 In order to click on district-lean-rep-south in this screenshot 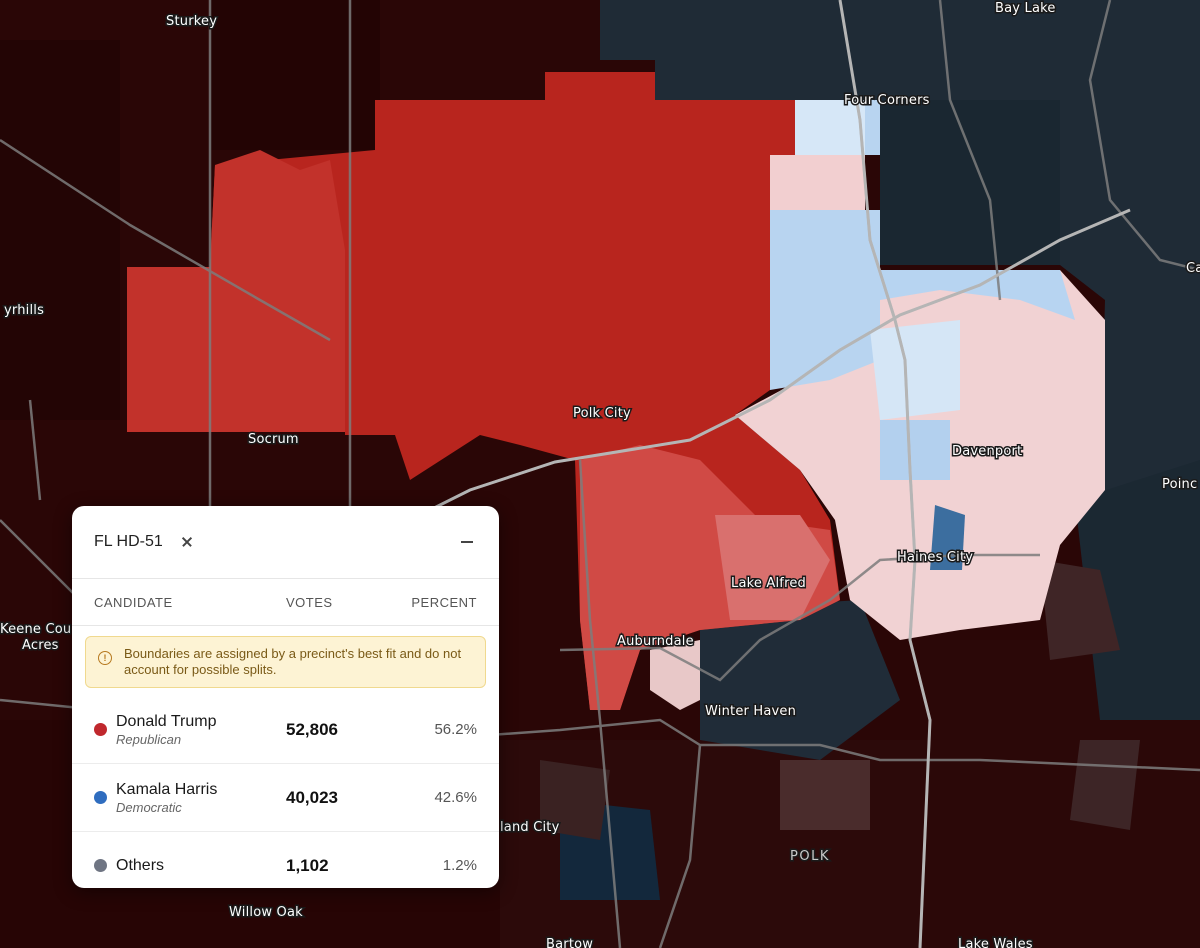, I will do `click(675, 675)`.